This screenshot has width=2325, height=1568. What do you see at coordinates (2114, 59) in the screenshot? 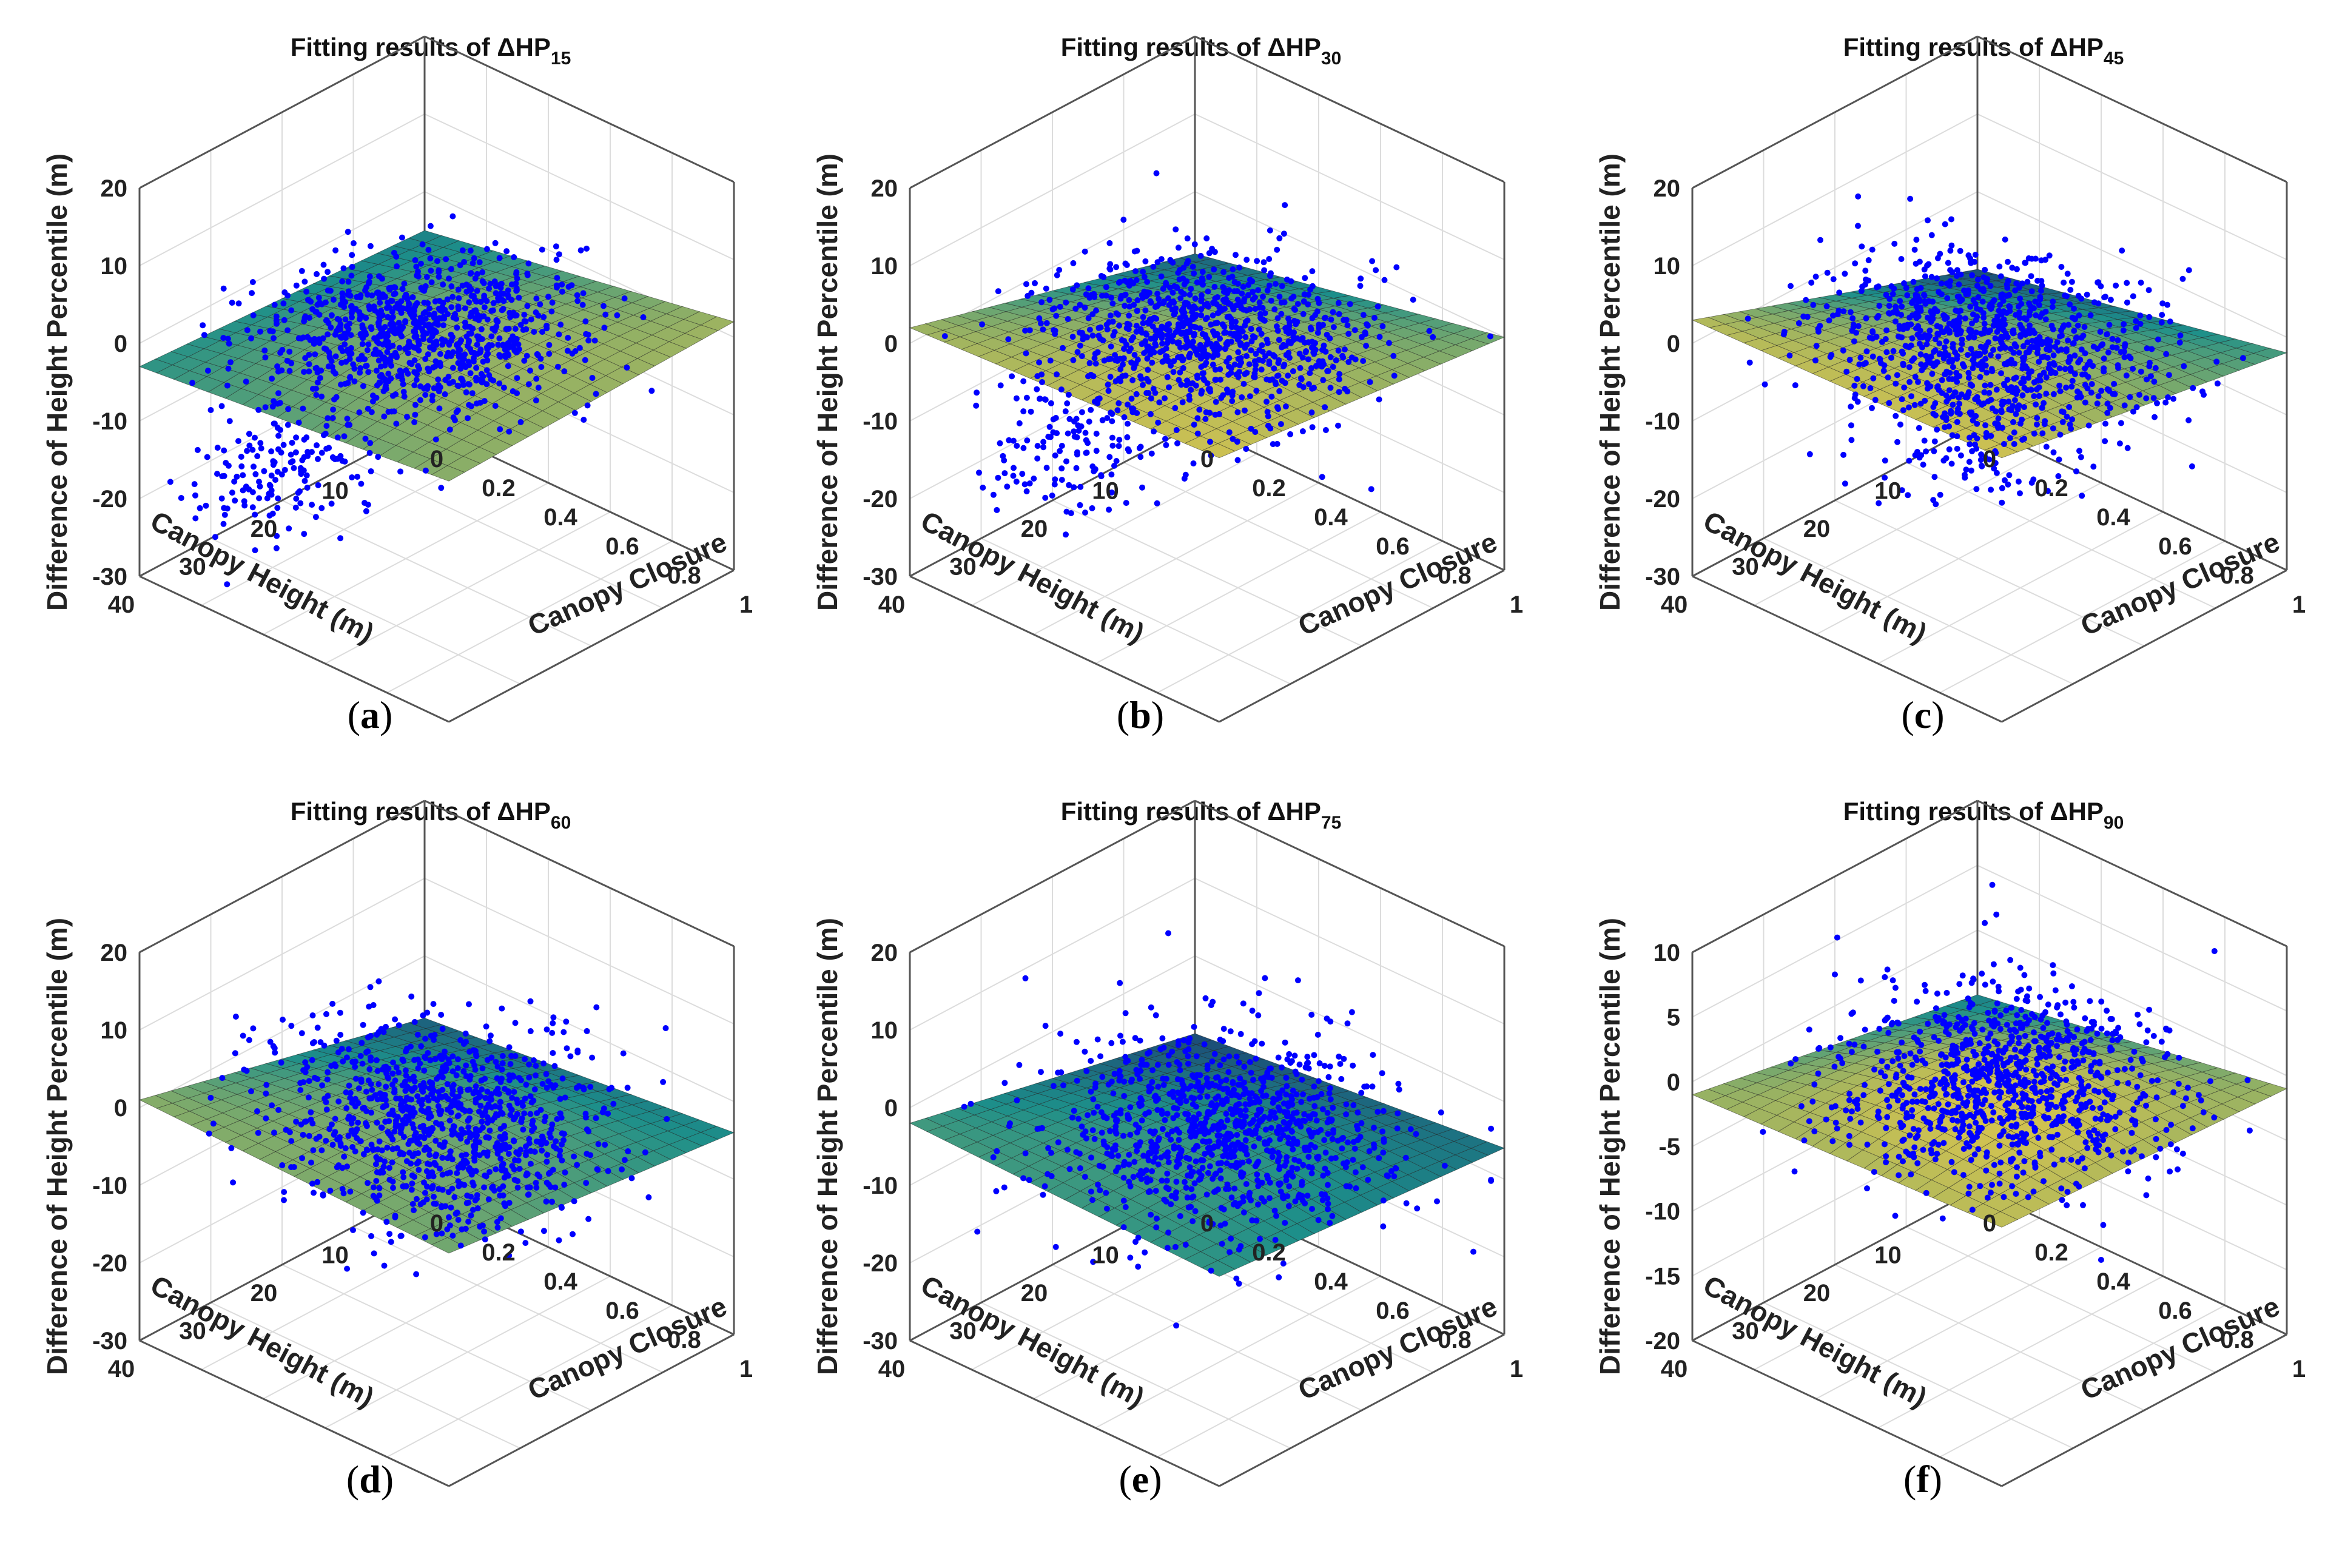
I see `chart-title-subscript: 45` at bounding box center [2114, 59].